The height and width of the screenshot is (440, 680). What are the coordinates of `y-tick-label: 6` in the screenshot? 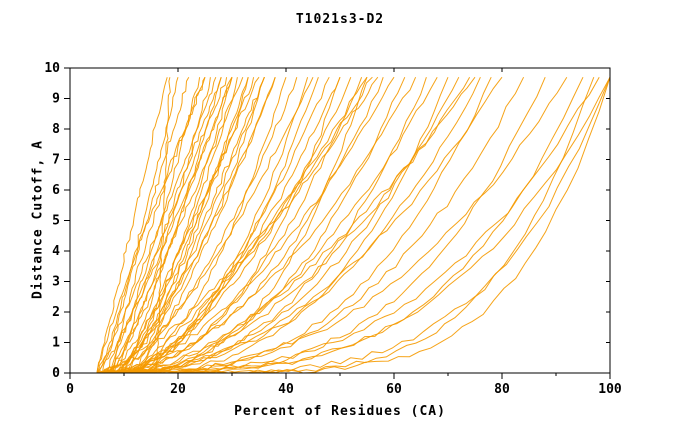 It's located at (56, 190).